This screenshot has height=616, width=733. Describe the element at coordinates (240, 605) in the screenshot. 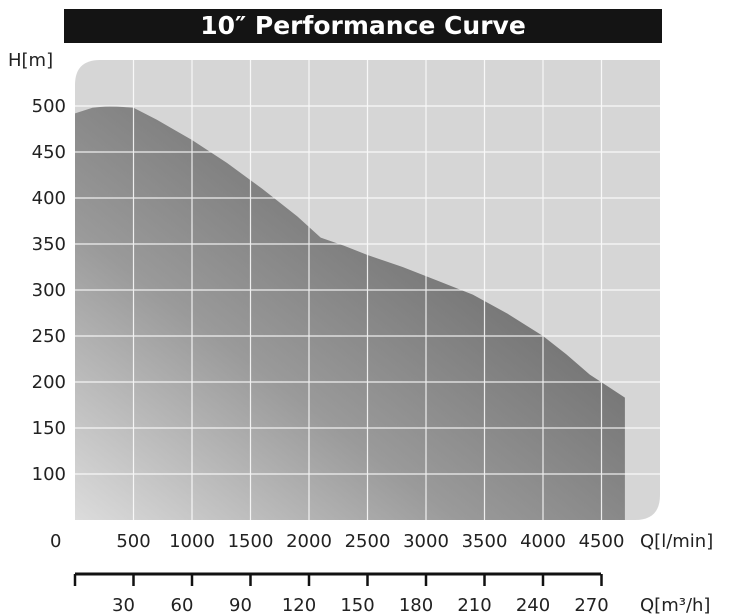

I see `secondary-tick-label: 90` at that location.